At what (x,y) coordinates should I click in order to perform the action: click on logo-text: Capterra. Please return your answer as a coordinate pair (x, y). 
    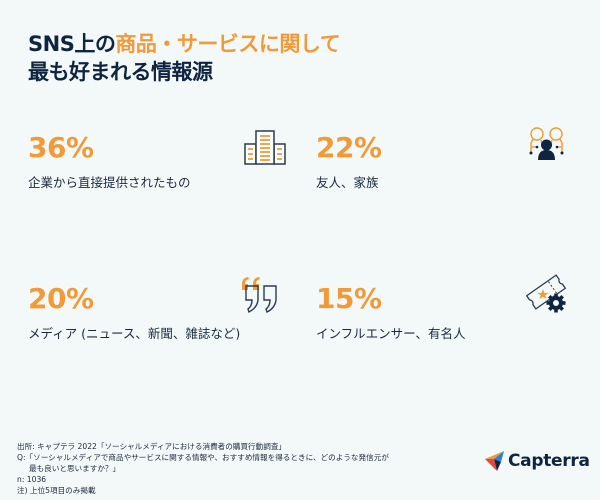
    Looking at the image, I should click on (549, 461).